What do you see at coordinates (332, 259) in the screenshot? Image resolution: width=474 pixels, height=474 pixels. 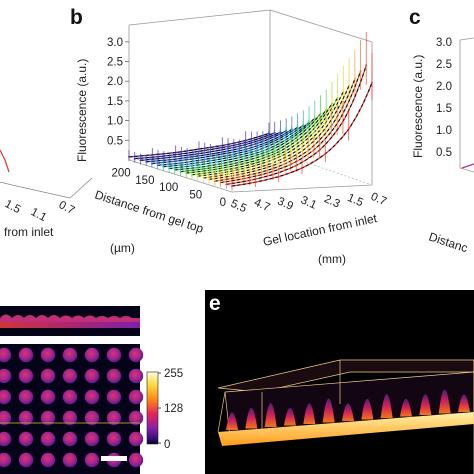 I see `panel-b-xlabel-line2: (mm)` at bounding box center [332, 259].